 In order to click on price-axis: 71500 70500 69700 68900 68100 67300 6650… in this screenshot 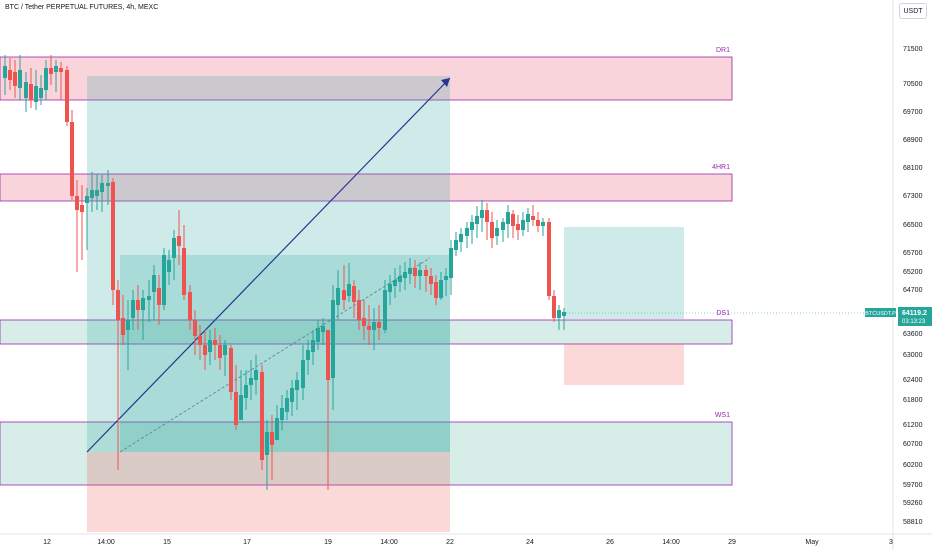, I will do `click(913, 286)`.